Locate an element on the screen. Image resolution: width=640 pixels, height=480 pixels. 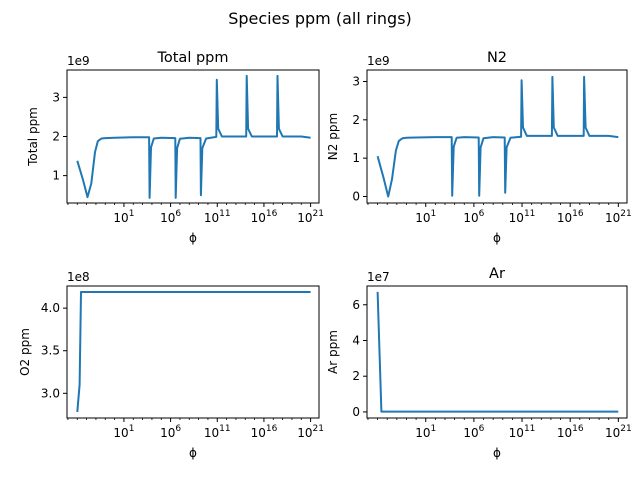
subplot-title: Ar is located at coordinates (497, 274).